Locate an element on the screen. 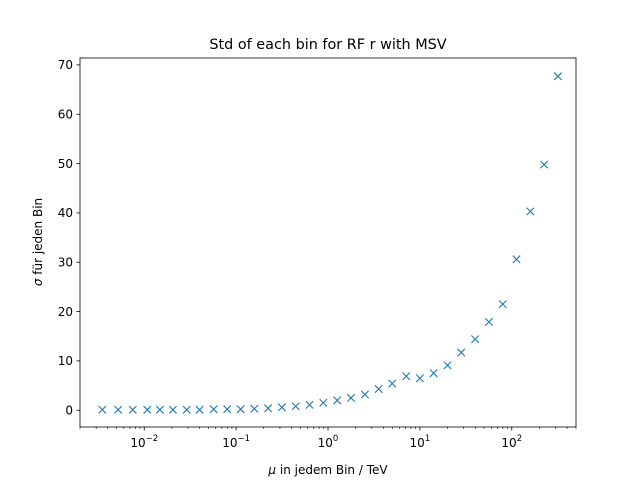 The width and height of the screenshot is (640, 480). x-axis-ticks: 10⁻² 10⁻¹ 10⁰ 10¹ 10² is located at coordinates (328, 438).